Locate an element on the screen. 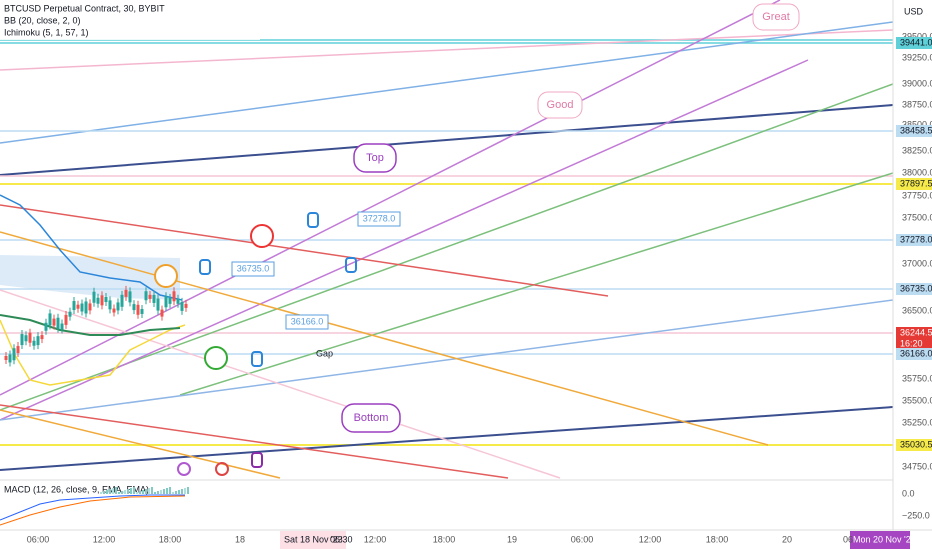 The width and height of the screenshot is (932, 550). price-label: 37750.0 is located at coordinates (917, 195).